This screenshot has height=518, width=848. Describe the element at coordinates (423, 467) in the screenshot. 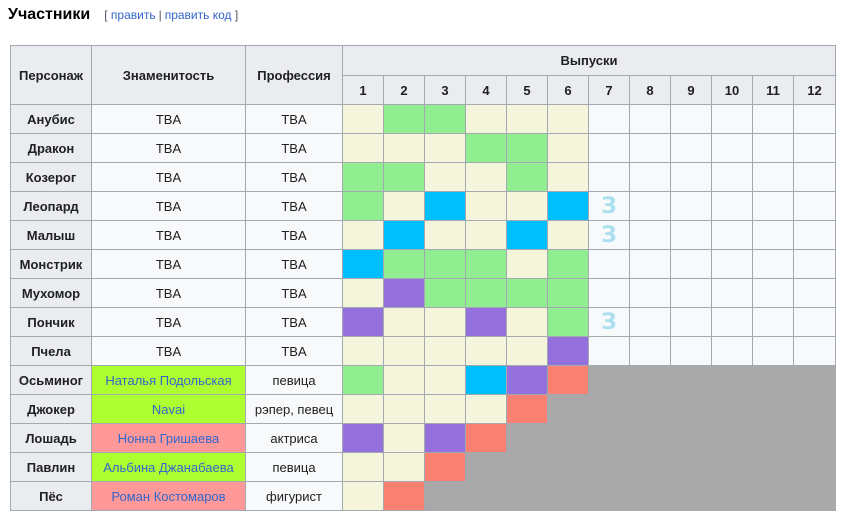

I see `table-row: Павлин Альбина Джанабаева певица` at that location.